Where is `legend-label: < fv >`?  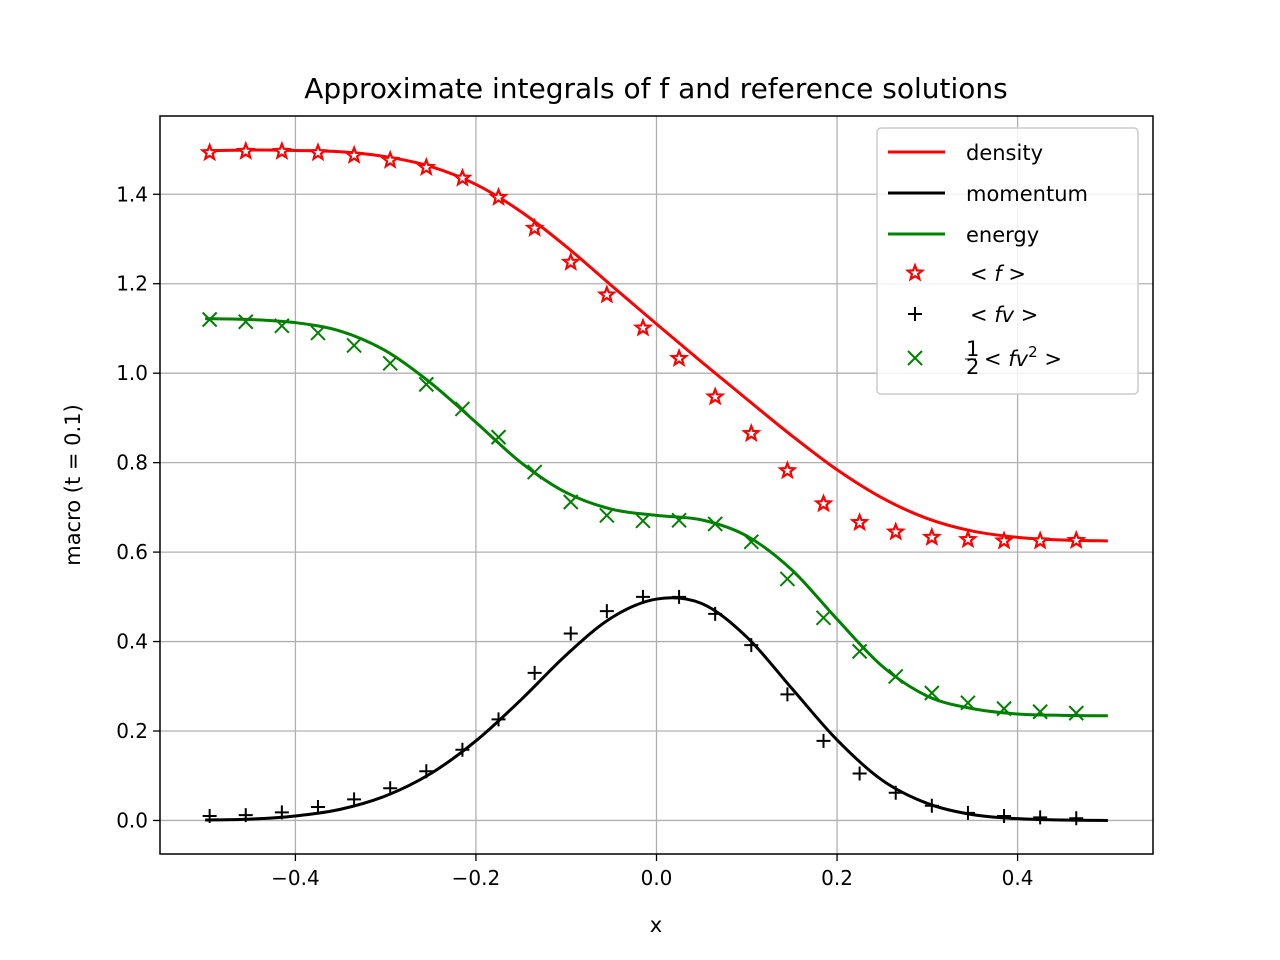
legend-label: < fv > is located at coordinates (1004, 315).